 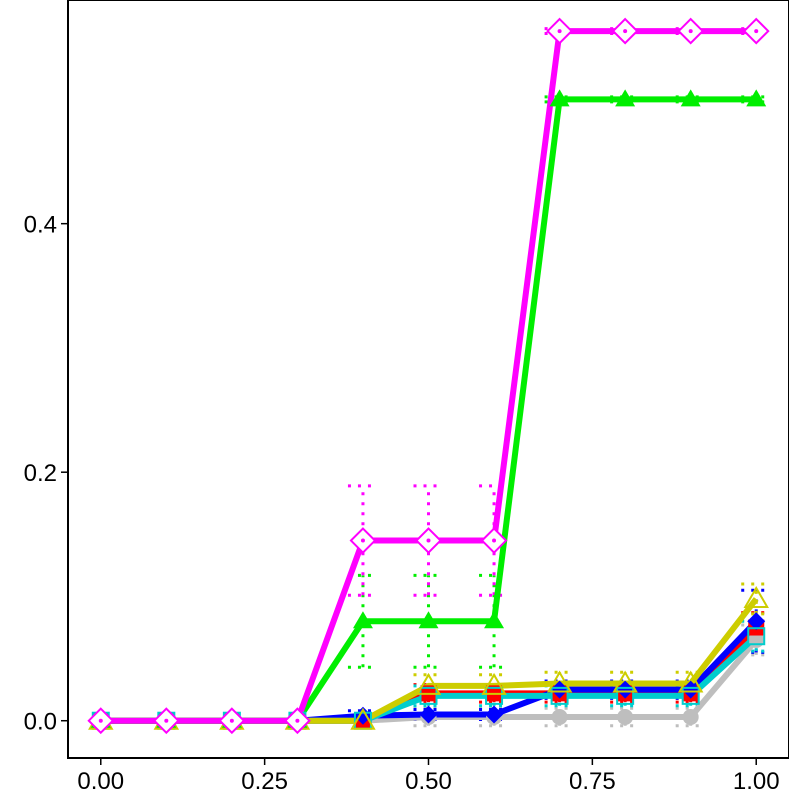 I want to click on y-tick-label: 0.2, so click(x=40, y=473).